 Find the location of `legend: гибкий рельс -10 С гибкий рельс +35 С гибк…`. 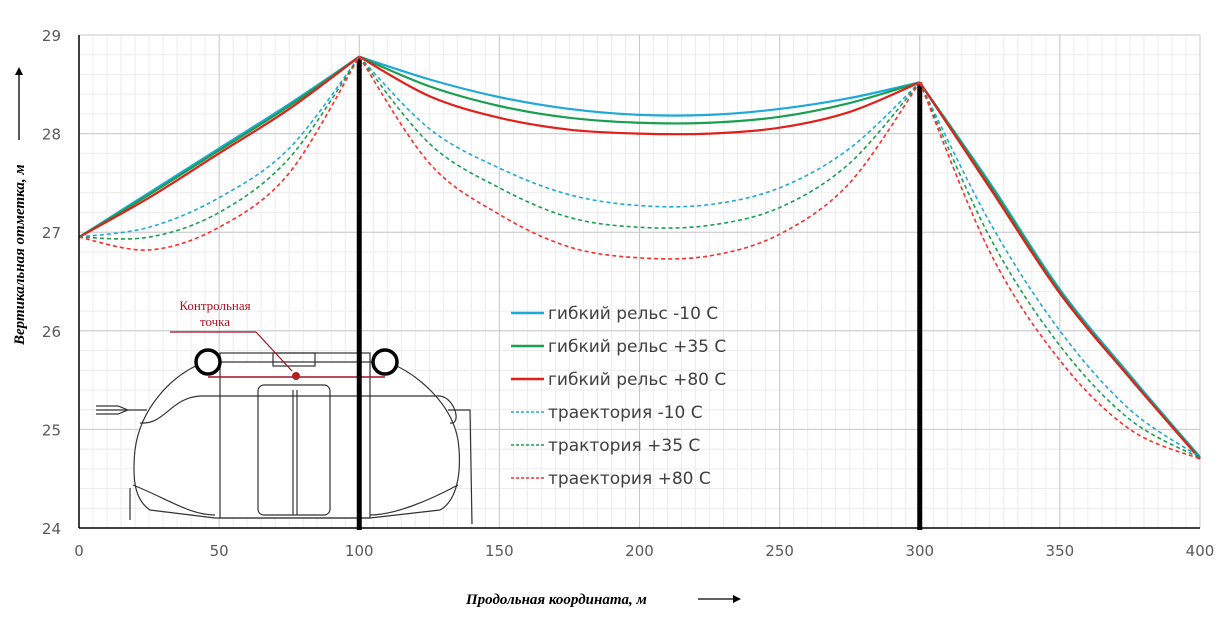

legend: гибкий рельс -10 С гибкий рельс +35 С гибк… is located at coordinates (618, 396).